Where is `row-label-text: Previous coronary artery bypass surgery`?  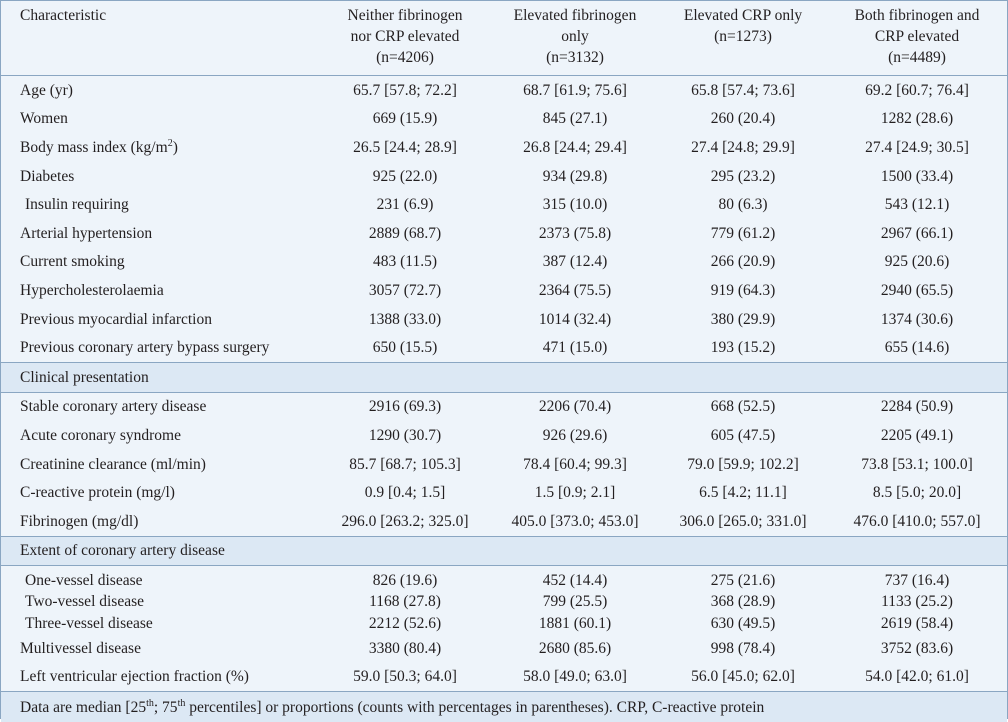
row-label-text: Previous coronary artery bypass surgery is located at coordinates (144, 347).